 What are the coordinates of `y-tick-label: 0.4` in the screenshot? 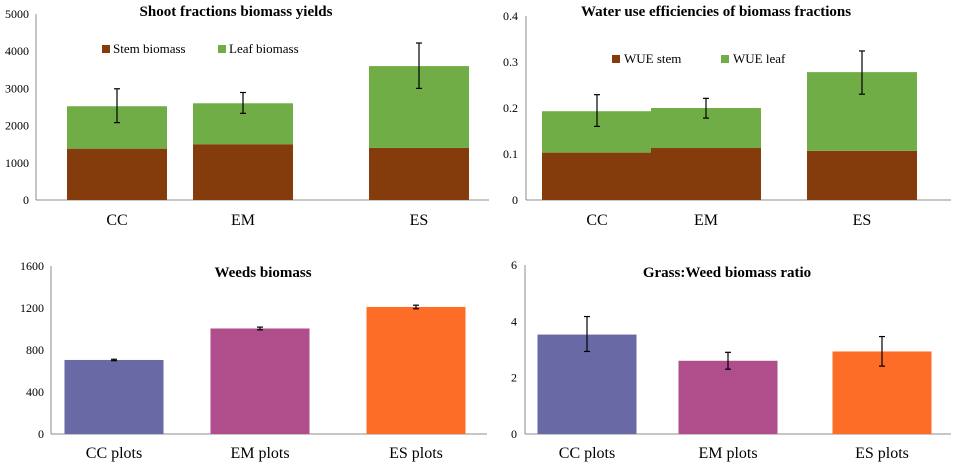 It's located at (510, 16).